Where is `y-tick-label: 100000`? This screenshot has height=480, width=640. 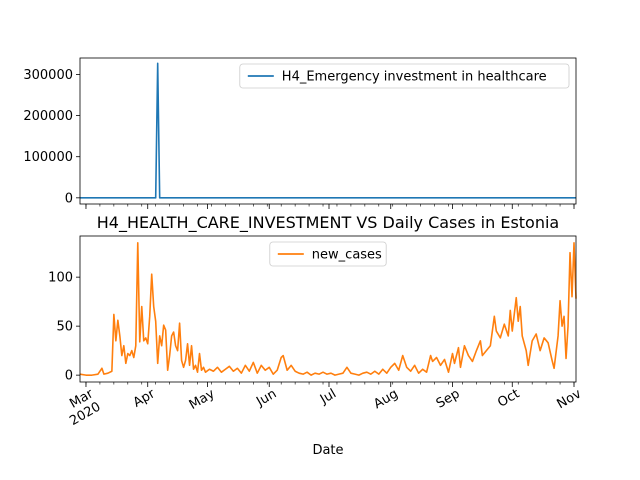 y-tick-label: 100000 is located at coordinates (48, 157).